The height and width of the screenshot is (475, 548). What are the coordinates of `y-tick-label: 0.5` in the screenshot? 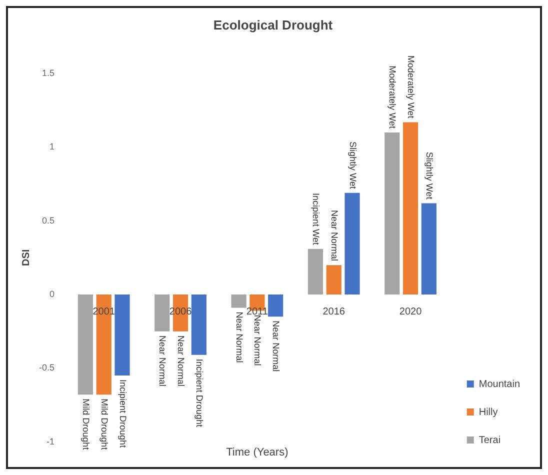 It's located at (48, 220).